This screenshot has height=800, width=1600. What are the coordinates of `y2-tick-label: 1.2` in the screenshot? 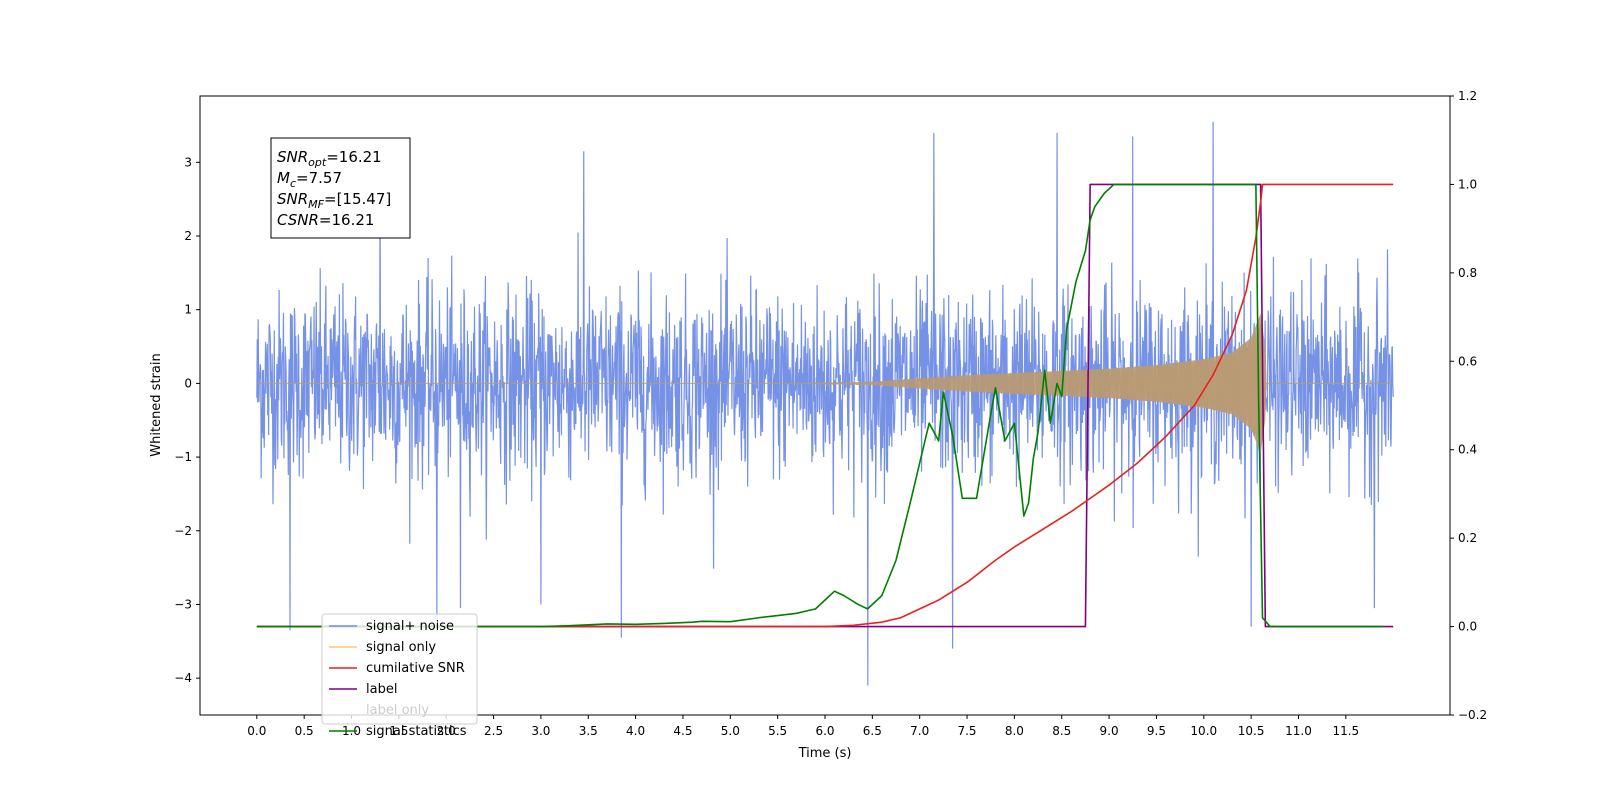 It's located at (1467, 96).